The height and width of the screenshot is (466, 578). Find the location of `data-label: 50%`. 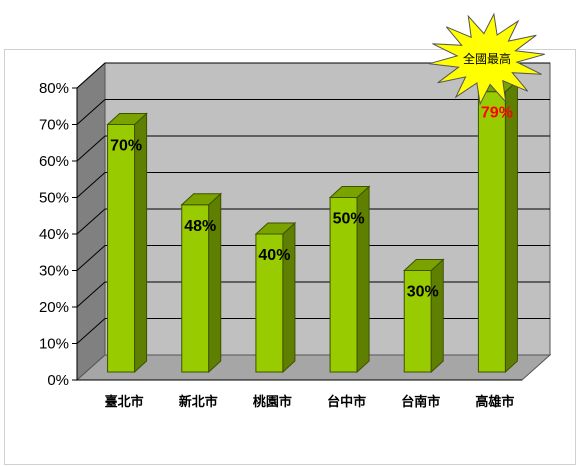

data-label: 50% is located at coordinates (349, 219).